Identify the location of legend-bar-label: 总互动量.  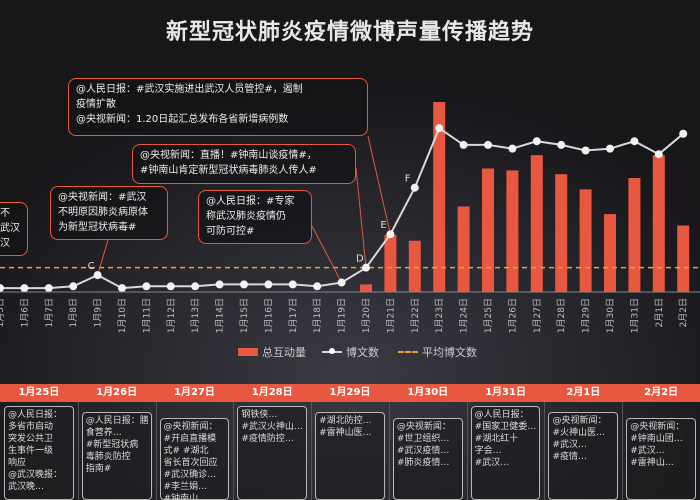
(284, 352).